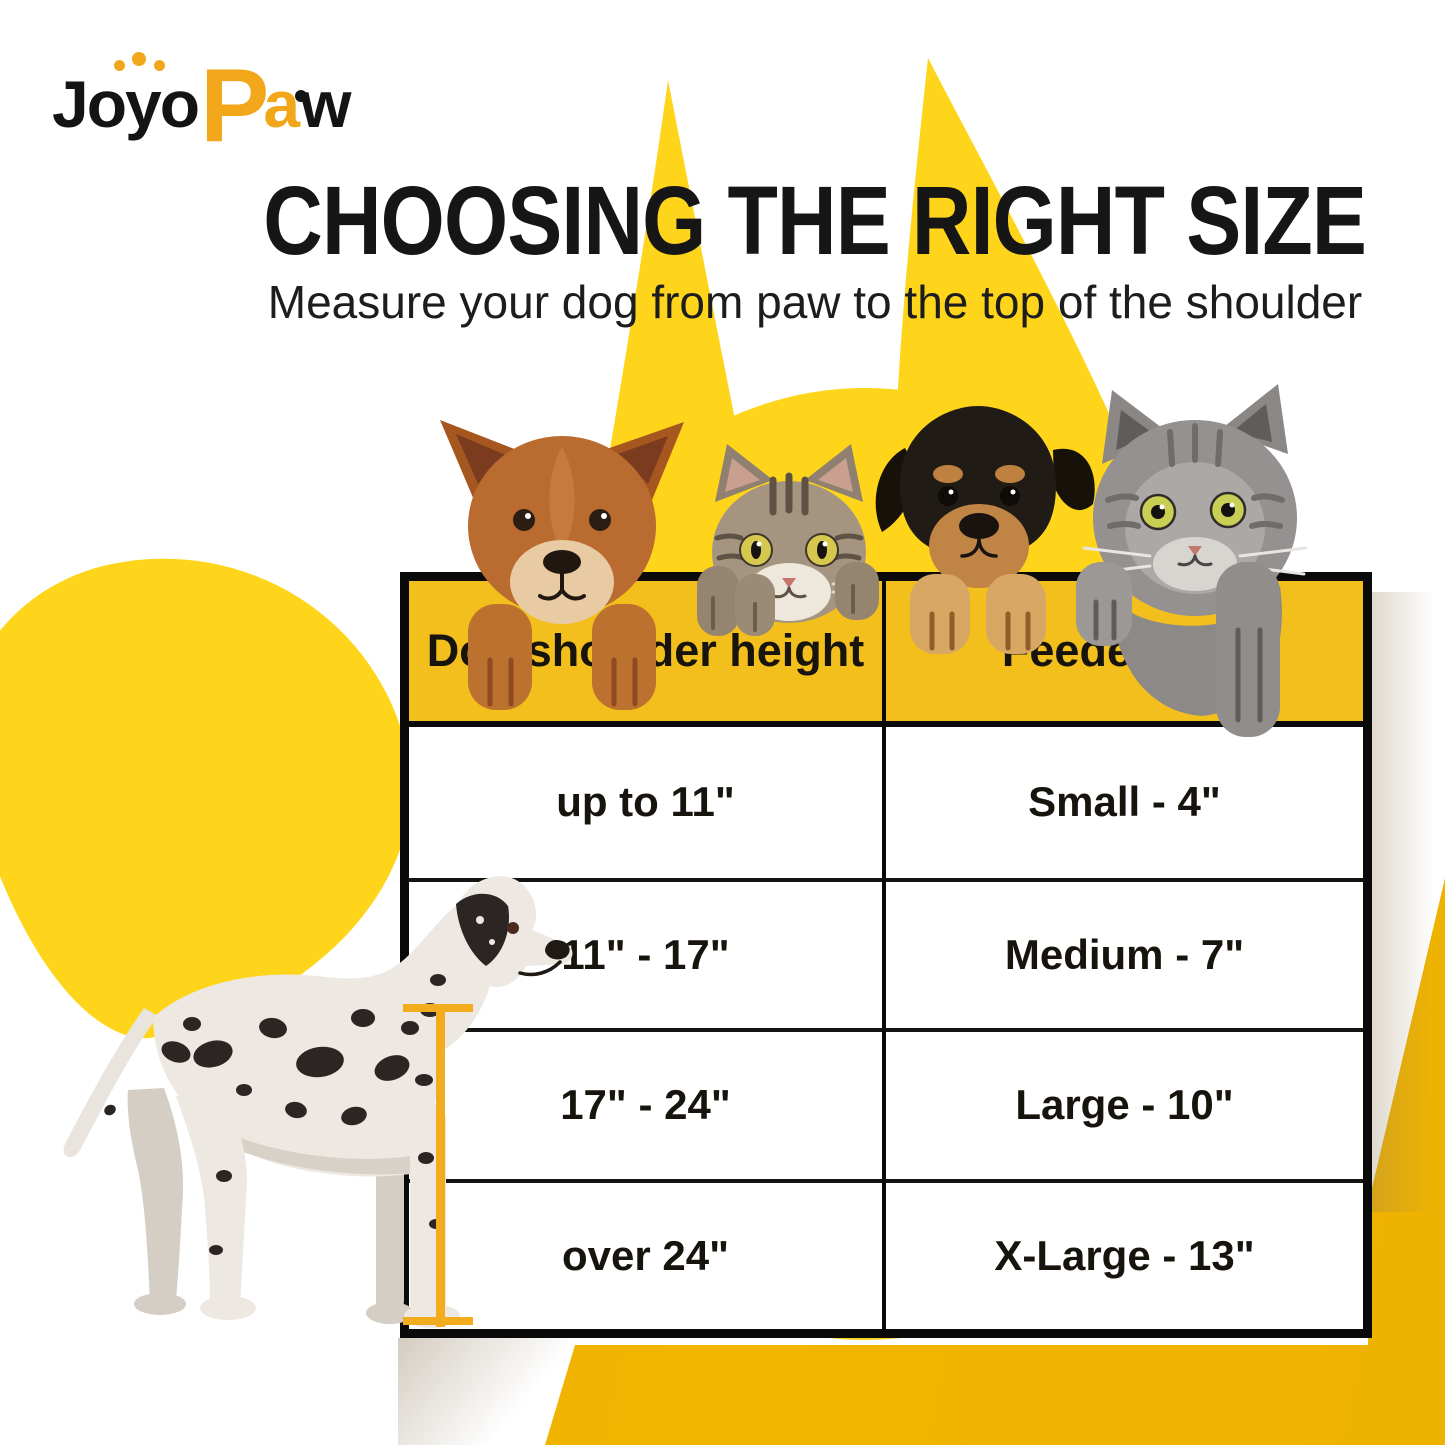 Image resolution: width=1445 pixels, height=1445 pixels. What do you see at coordinates (301, 96) in the screenshot?
I see `logo-dog-eye-dot` at bounding box center [301, 96].